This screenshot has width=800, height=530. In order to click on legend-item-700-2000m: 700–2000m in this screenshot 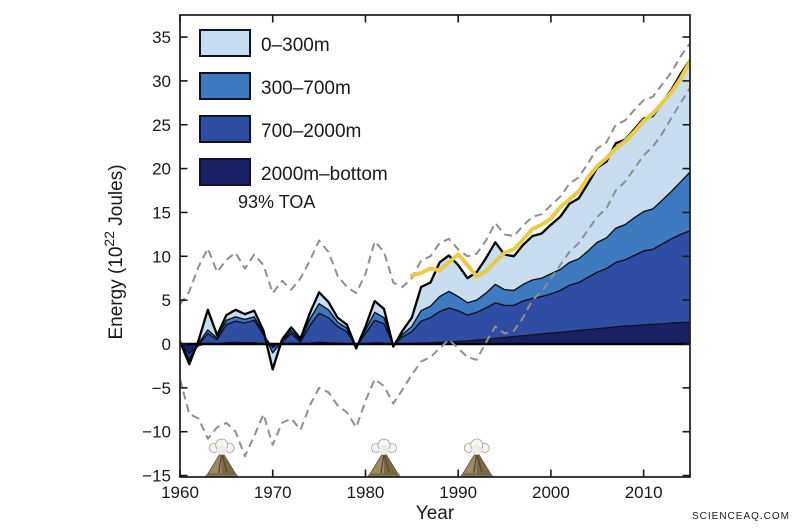, I will do `click(280, 129)`.